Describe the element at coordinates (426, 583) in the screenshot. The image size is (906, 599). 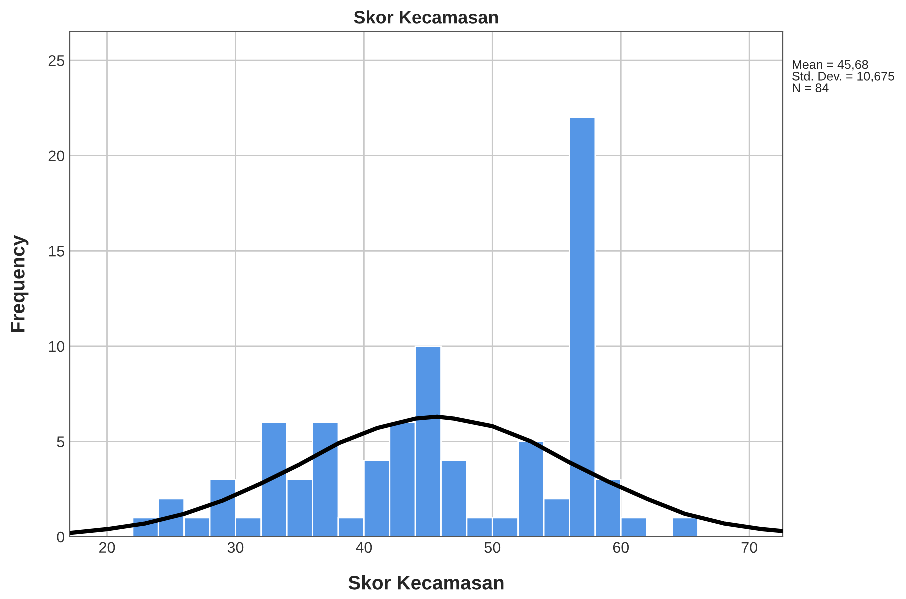
I see `x-axis-title: Skor Kecamasan` at that location.